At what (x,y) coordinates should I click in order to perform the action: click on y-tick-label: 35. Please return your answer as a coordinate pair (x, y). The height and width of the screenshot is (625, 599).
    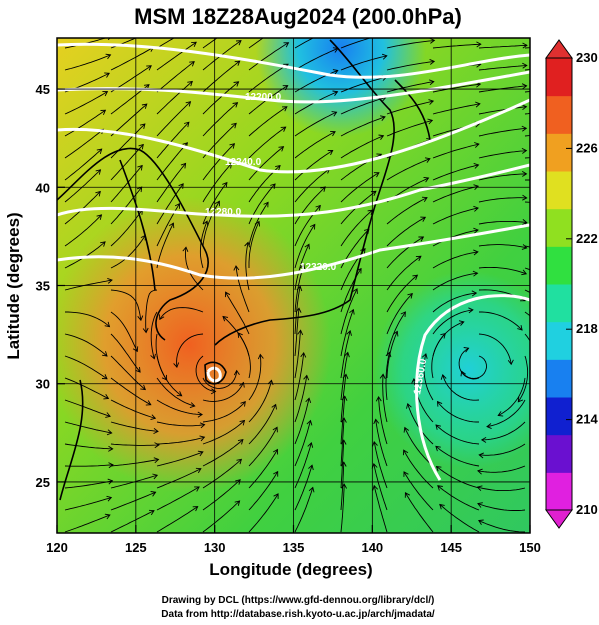
    Looking at the image, I should click on (43, 286).